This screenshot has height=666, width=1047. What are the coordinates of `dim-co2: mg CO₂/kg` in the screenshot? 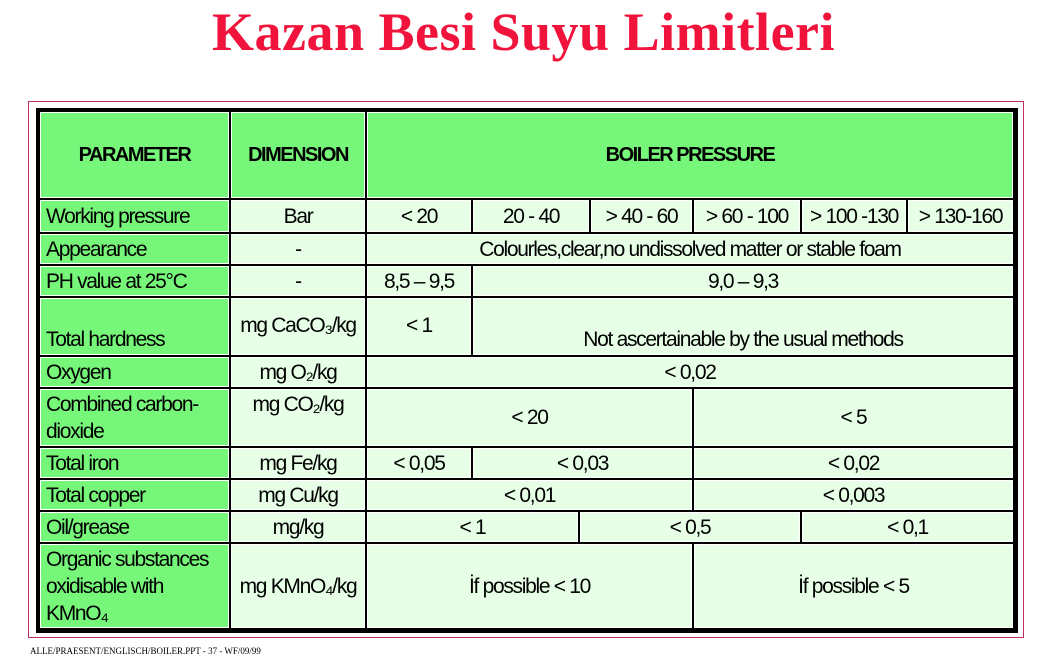 It's located at (298, 417).